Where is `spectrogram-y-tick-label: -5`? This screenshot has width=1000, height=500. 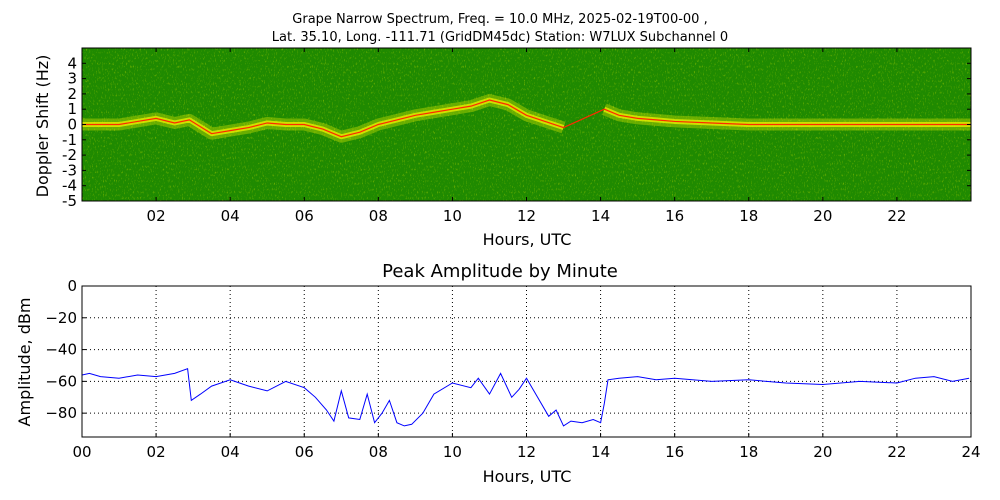 spectrogram-y-tick-label: -5 is located at coordinates (69, 201).